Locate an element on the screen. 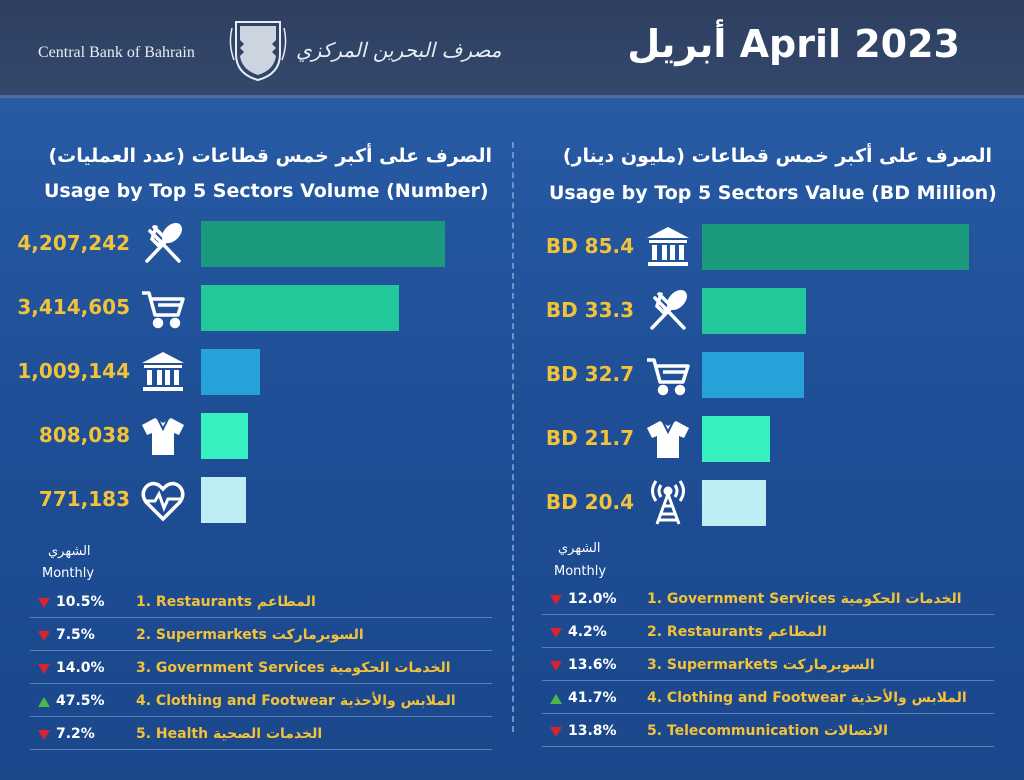 Image resolution: width=1024 pixels, height=780 pixels. ranking-change: 13.6% is located at coordinates (592, 665).